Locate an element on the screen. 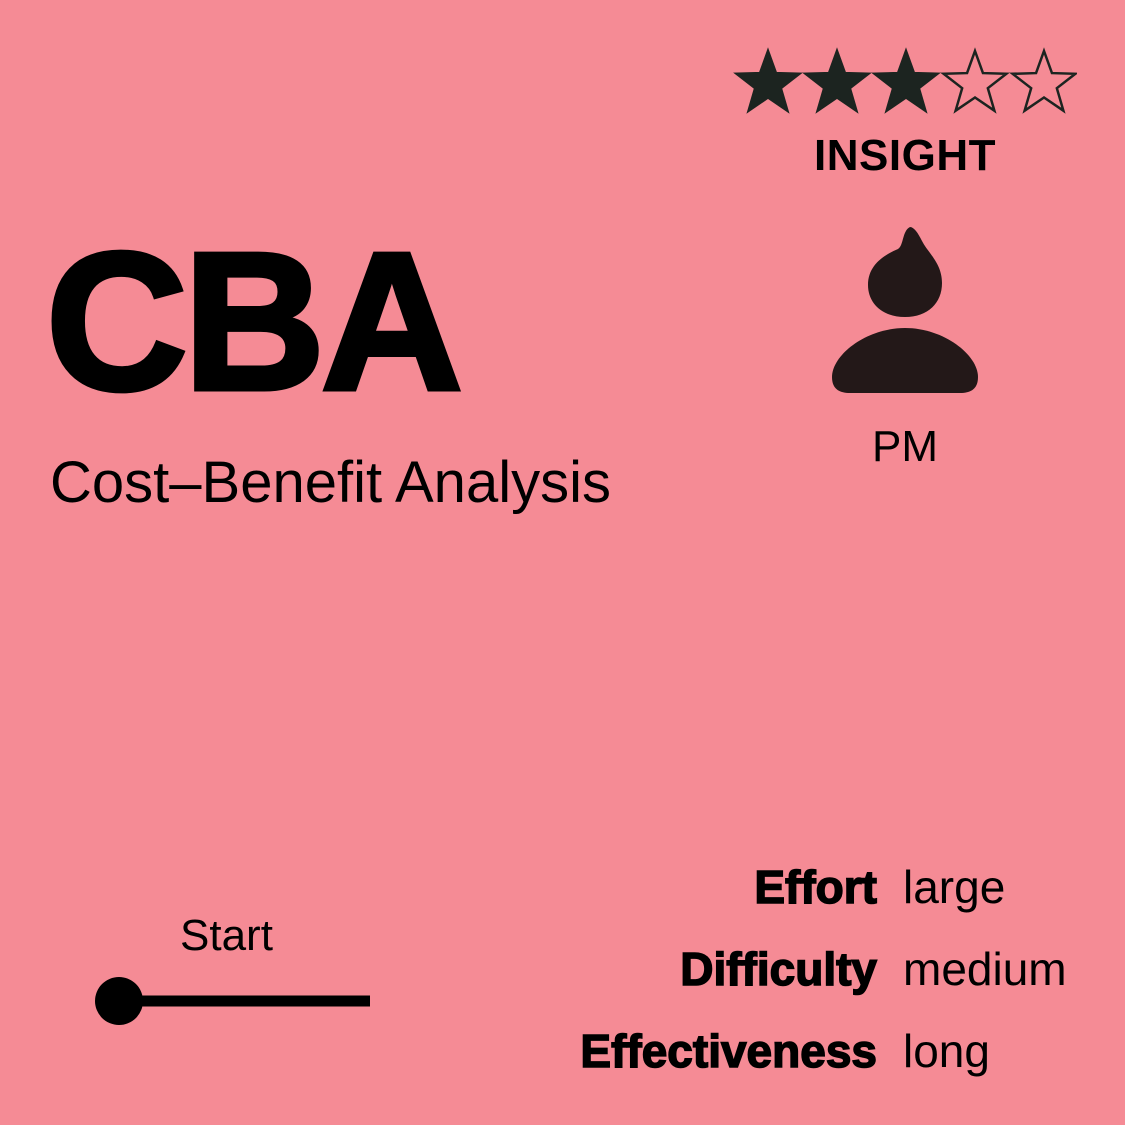 The image size is (1125, 1125). metric-label: Effort is located at coordinates (816, 887).